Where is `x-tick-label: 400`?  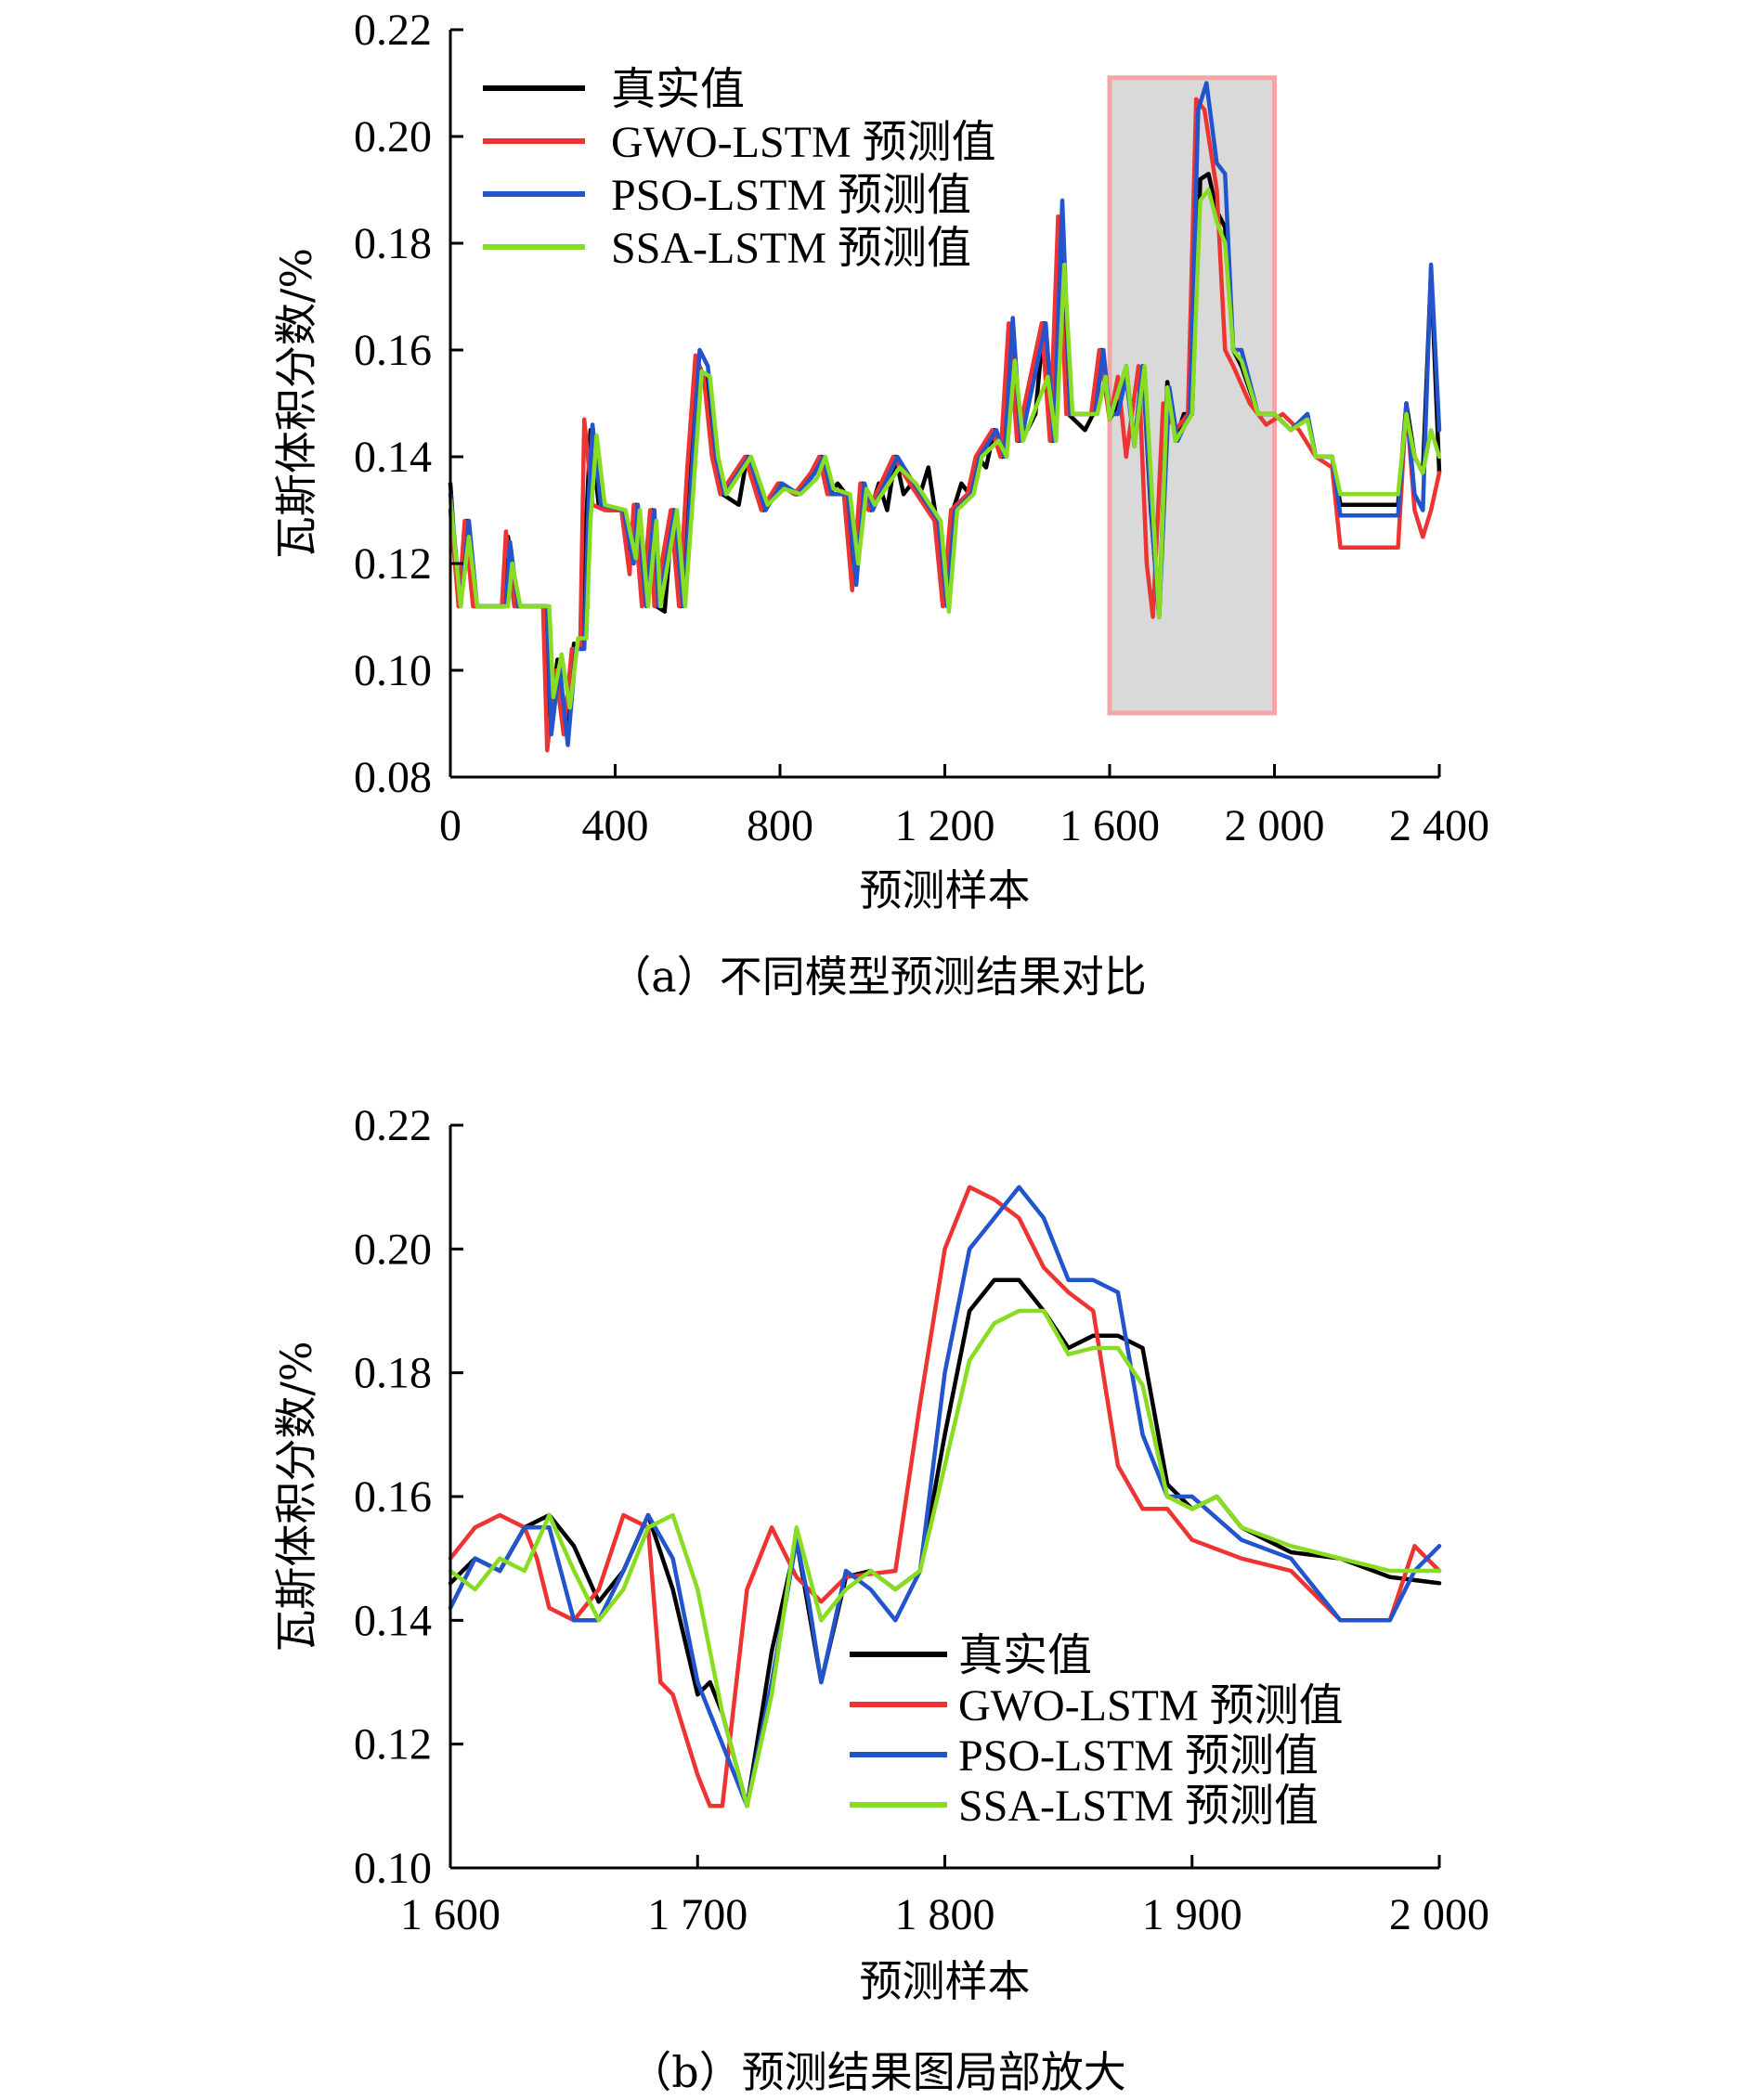 x-tick-label: 400 is located at coordinates (615, 825).